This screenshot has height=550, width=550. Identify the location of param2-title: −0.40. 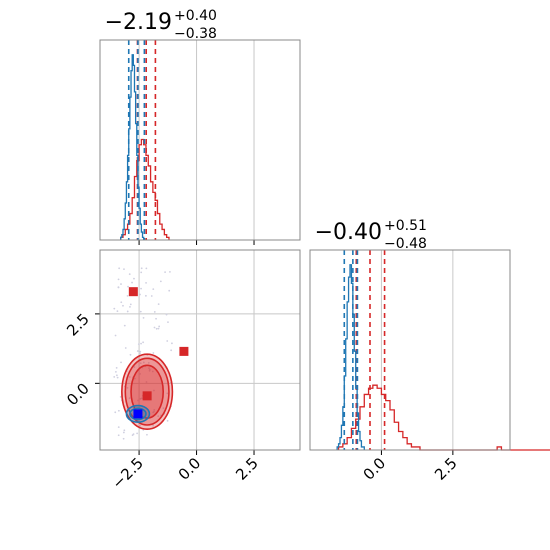
(348, 232).